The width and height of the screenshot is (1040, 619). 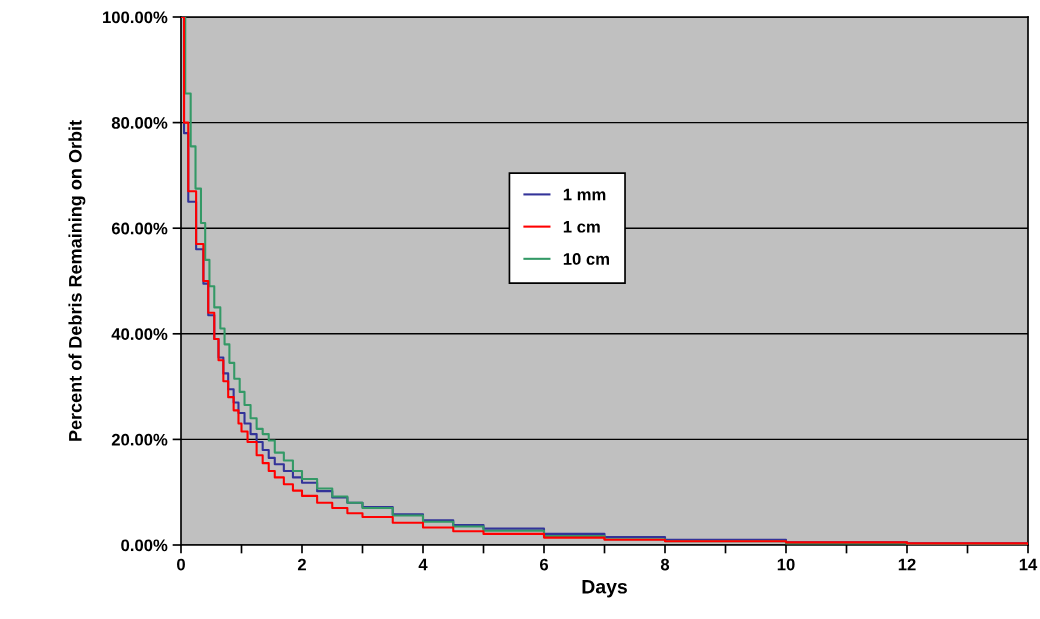 What do you see at coordinates (907, 564) in the screenshot?
I see `x-tick-label: 12` at bounding box center [907, 564].